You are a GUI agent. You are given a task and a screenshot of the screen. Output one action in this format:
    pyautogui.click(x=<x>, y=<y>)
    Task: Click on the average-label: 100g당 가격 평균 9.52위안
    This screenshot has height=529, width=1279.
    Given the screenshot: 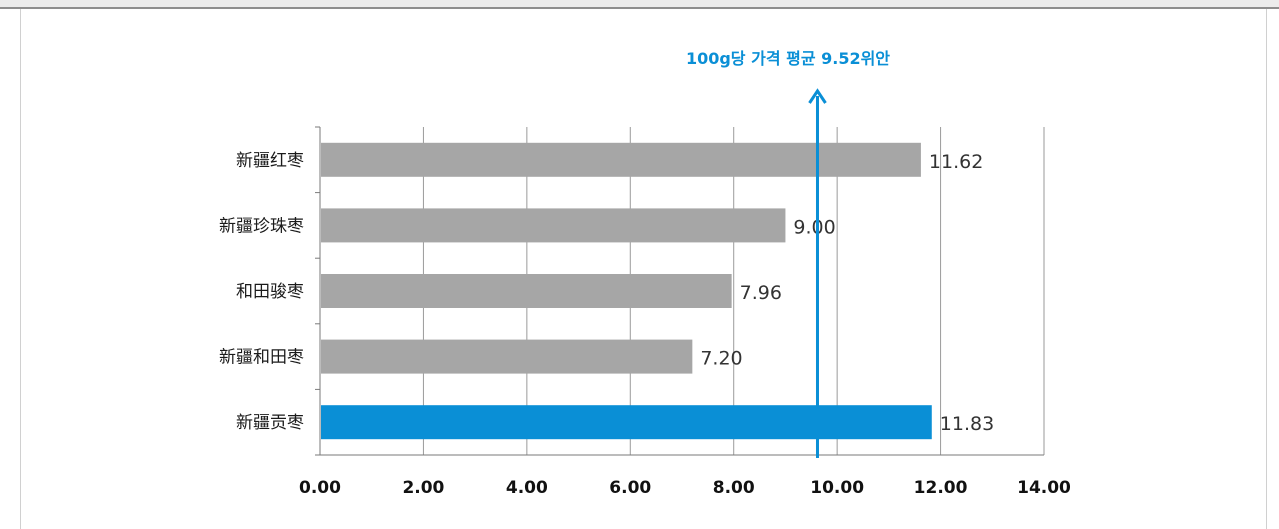 What is the action you would take?
    pyautogui.click(x=788, y=58)
    